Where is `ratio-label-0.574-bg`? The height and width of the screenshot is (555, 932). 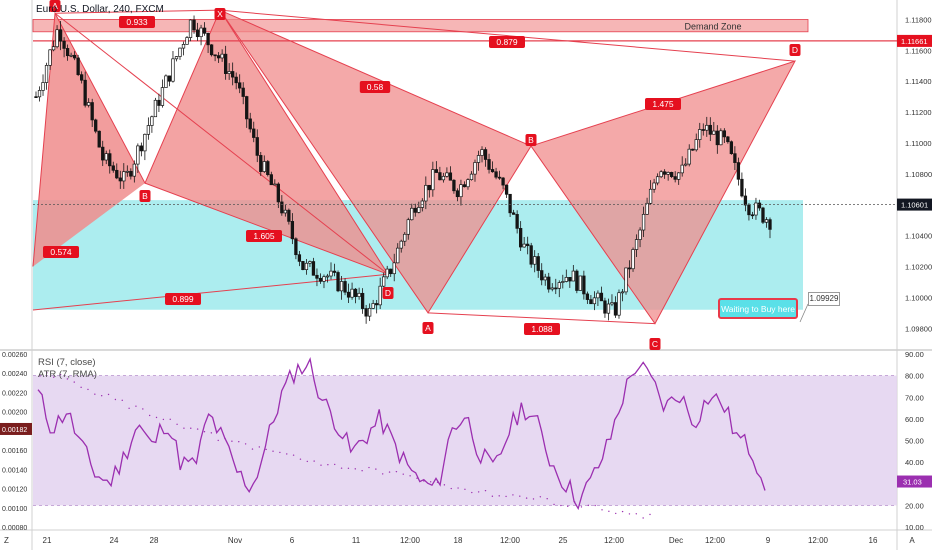 ratio-label-0.574-bg is located at coordinates (61, 252).